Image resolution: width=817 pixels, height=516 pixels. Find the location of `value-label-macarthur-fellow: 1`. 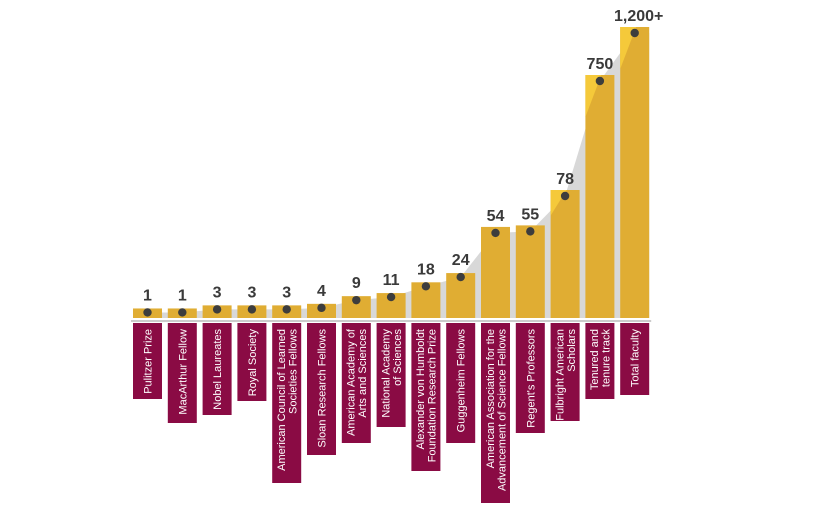

value-label-macarthur-fellow: 1 is located at coordinates (182, 295).